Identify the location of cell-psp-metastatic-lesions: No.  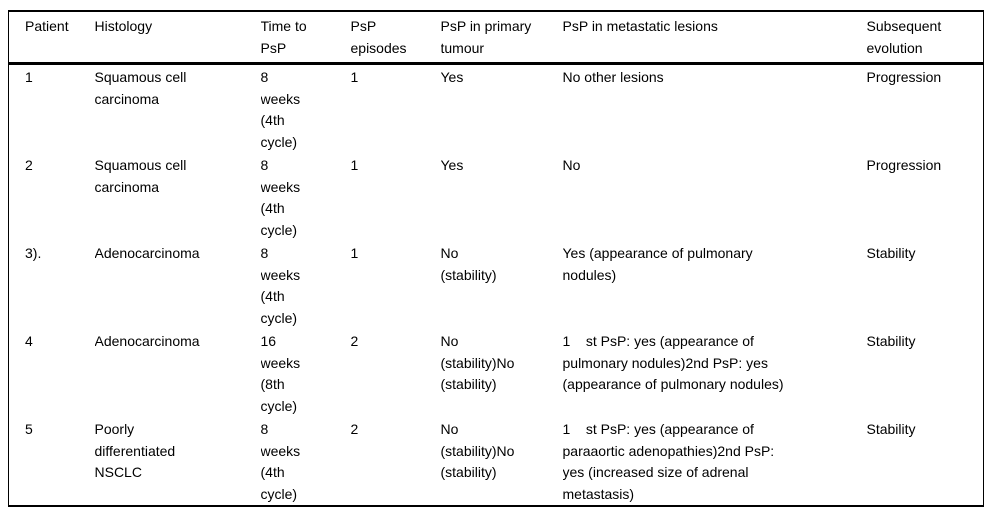
(571, 165).